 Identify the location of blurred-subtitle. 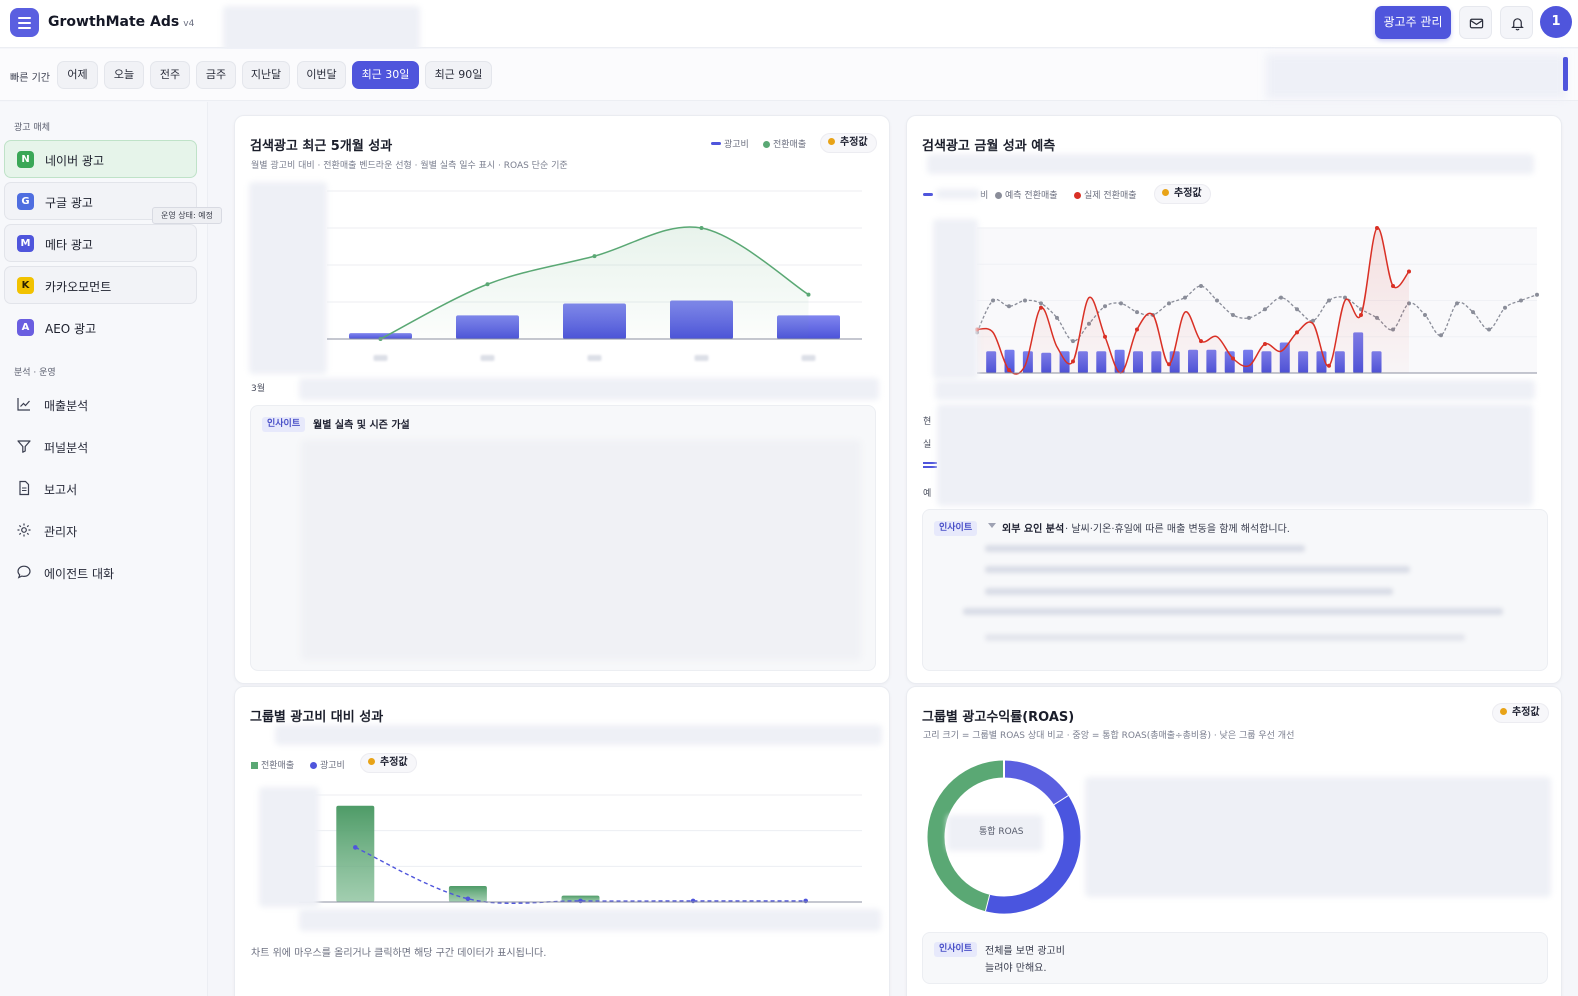
(578, 735).